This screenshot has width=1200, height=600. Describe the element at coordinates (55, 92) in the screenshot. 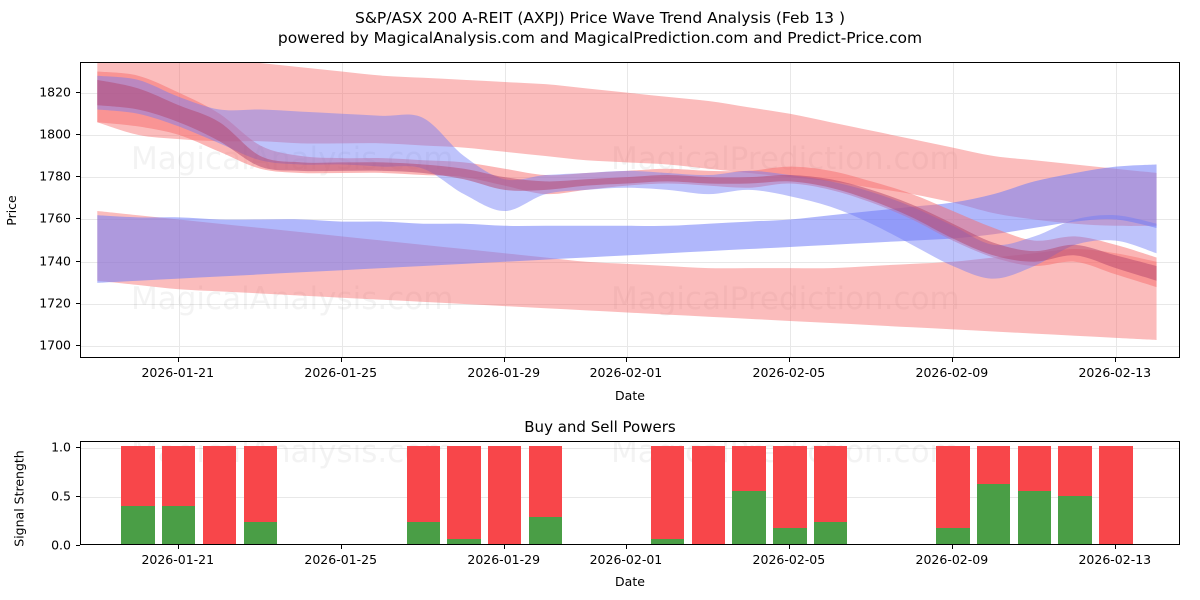

I see `price-y-tick-label: 1820` at that location.